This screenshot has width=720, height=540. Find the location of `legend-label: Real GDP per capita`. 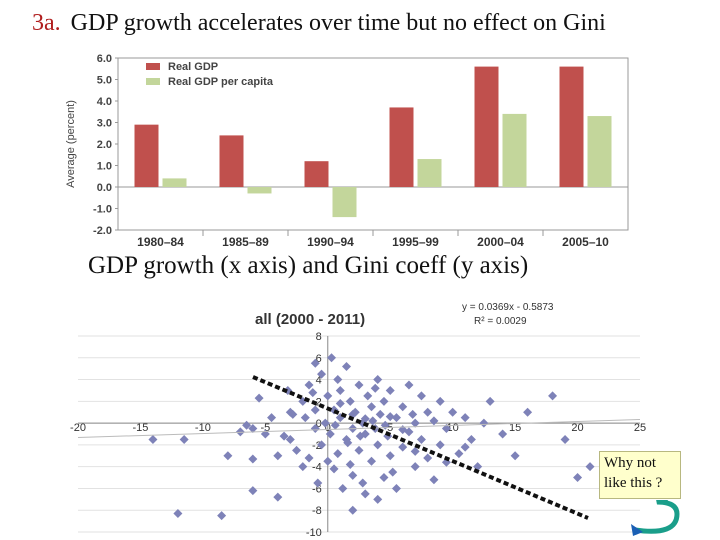

legend-label: Real GDP per capita is located at coordinates (221, 82).